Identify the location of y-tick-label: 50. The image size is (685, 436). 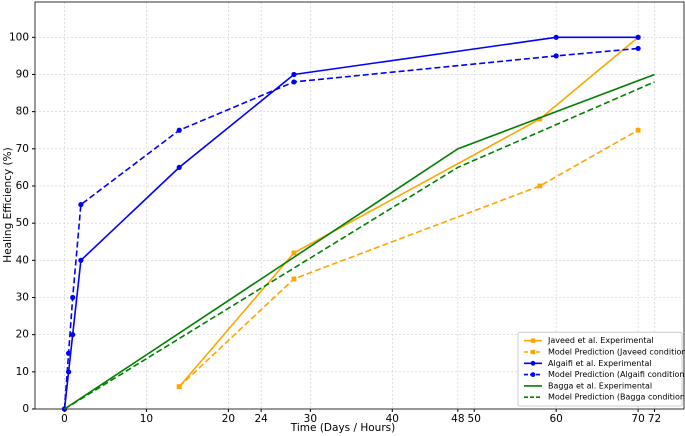
(22, 223).